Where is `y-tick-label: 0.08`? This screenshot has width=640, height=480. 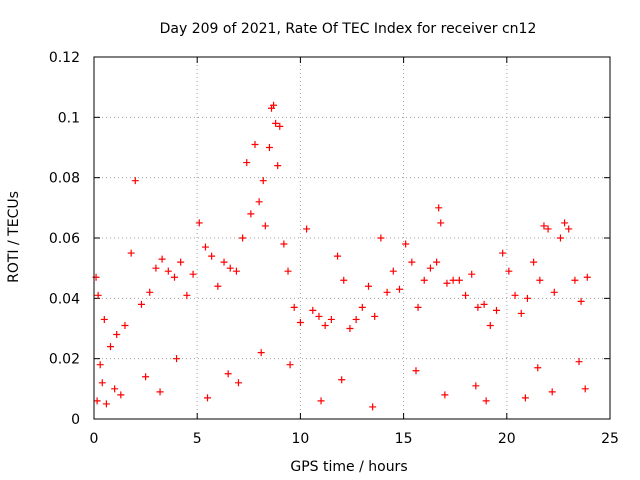
y-tick-label: 0.08 is located at coordinates (64, 179).